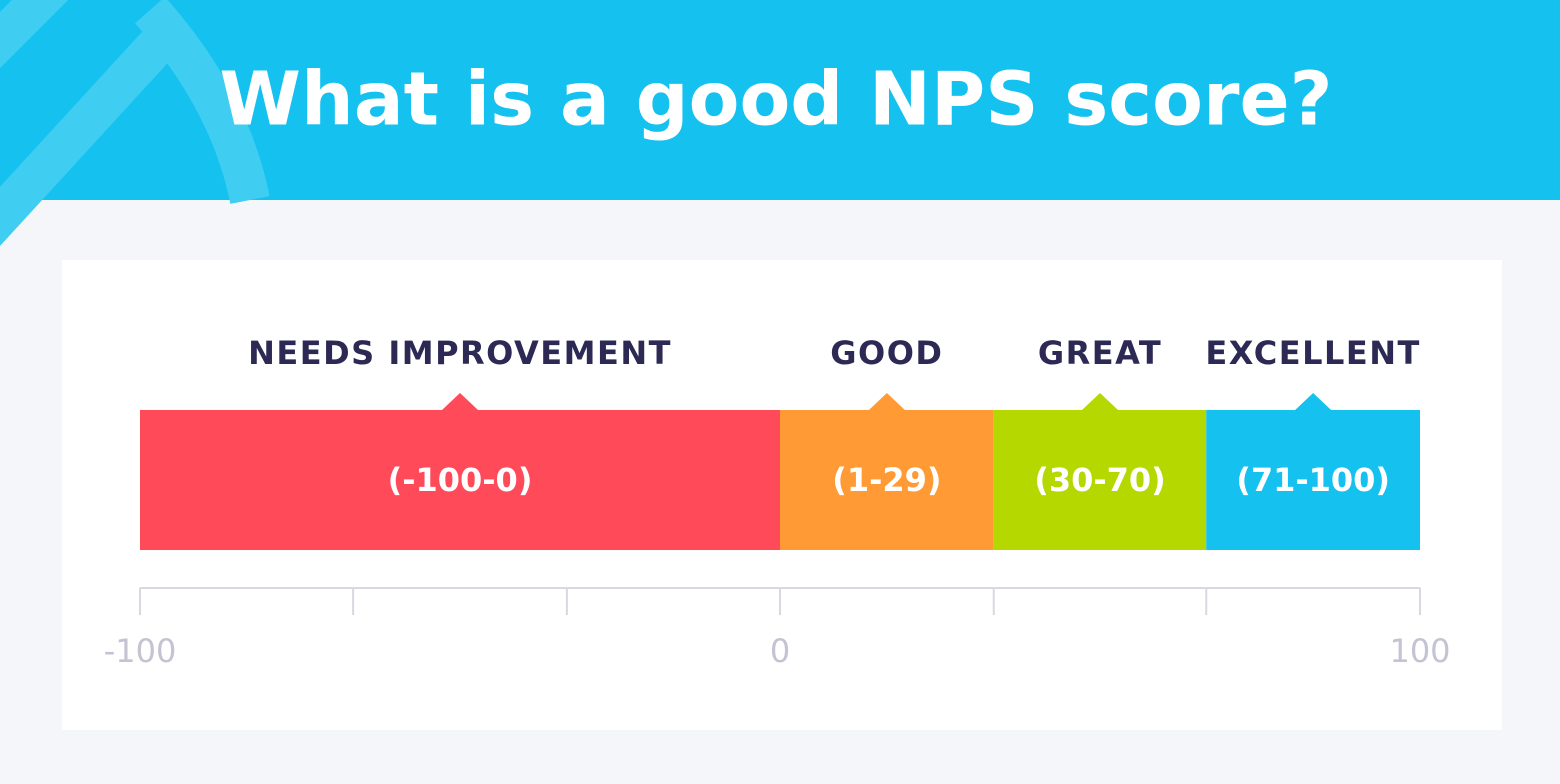 The image size is (1560, 784). I want to click on x-tick-label: 0, so click(780, 651).